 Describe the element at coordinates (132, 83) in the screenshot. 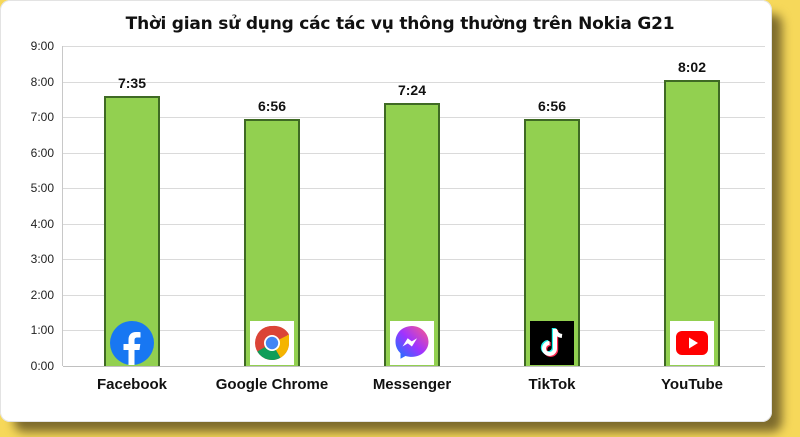

I see `value-label: 7:35` at that location.